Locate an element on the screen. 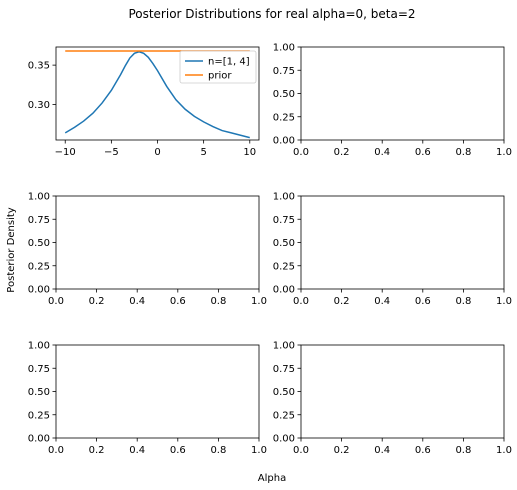 This screenshot has height=490, width=517. figure-xlabel: Alpha is located at coordinates (272, 478).